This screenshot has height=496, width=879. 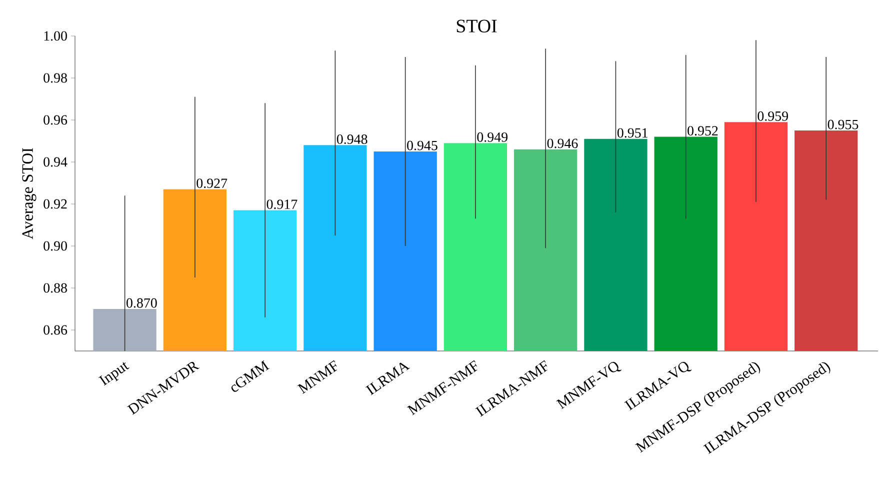 I want to click on y-tick-label: 0.92, so click(x=55, y=204).